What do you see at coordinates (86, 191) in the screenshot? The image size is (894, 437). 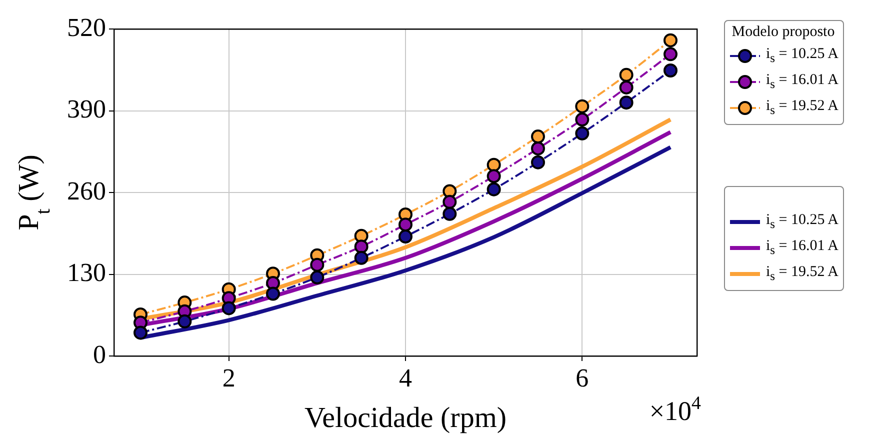 I see `y-tick-label: 260` at bounding box center [86, 191].